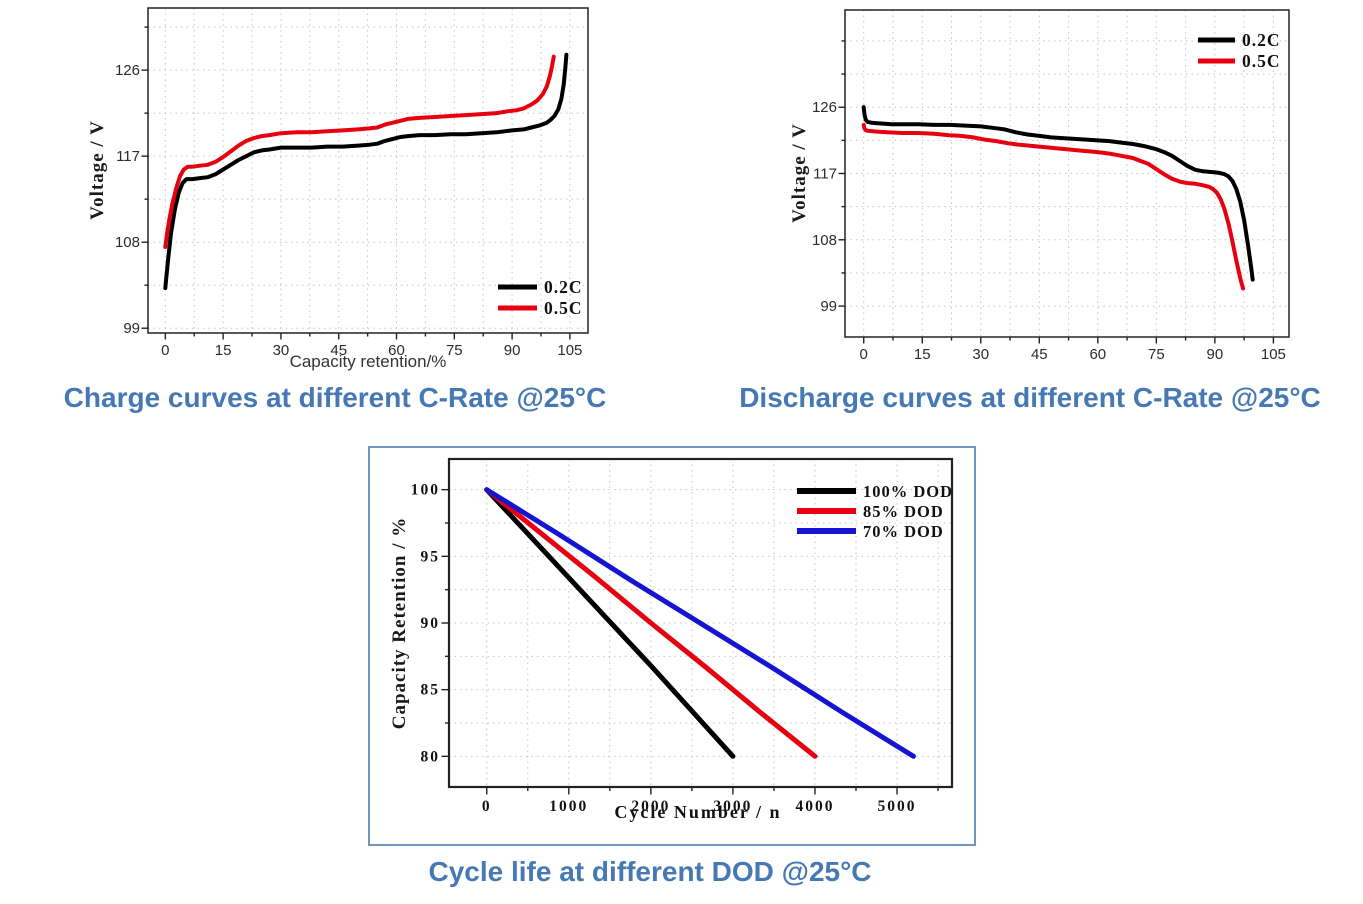  What do you see at coordinates (431, 690) in the screenshot?
I see `svg-text: 85` at bounding box center [431, 690].